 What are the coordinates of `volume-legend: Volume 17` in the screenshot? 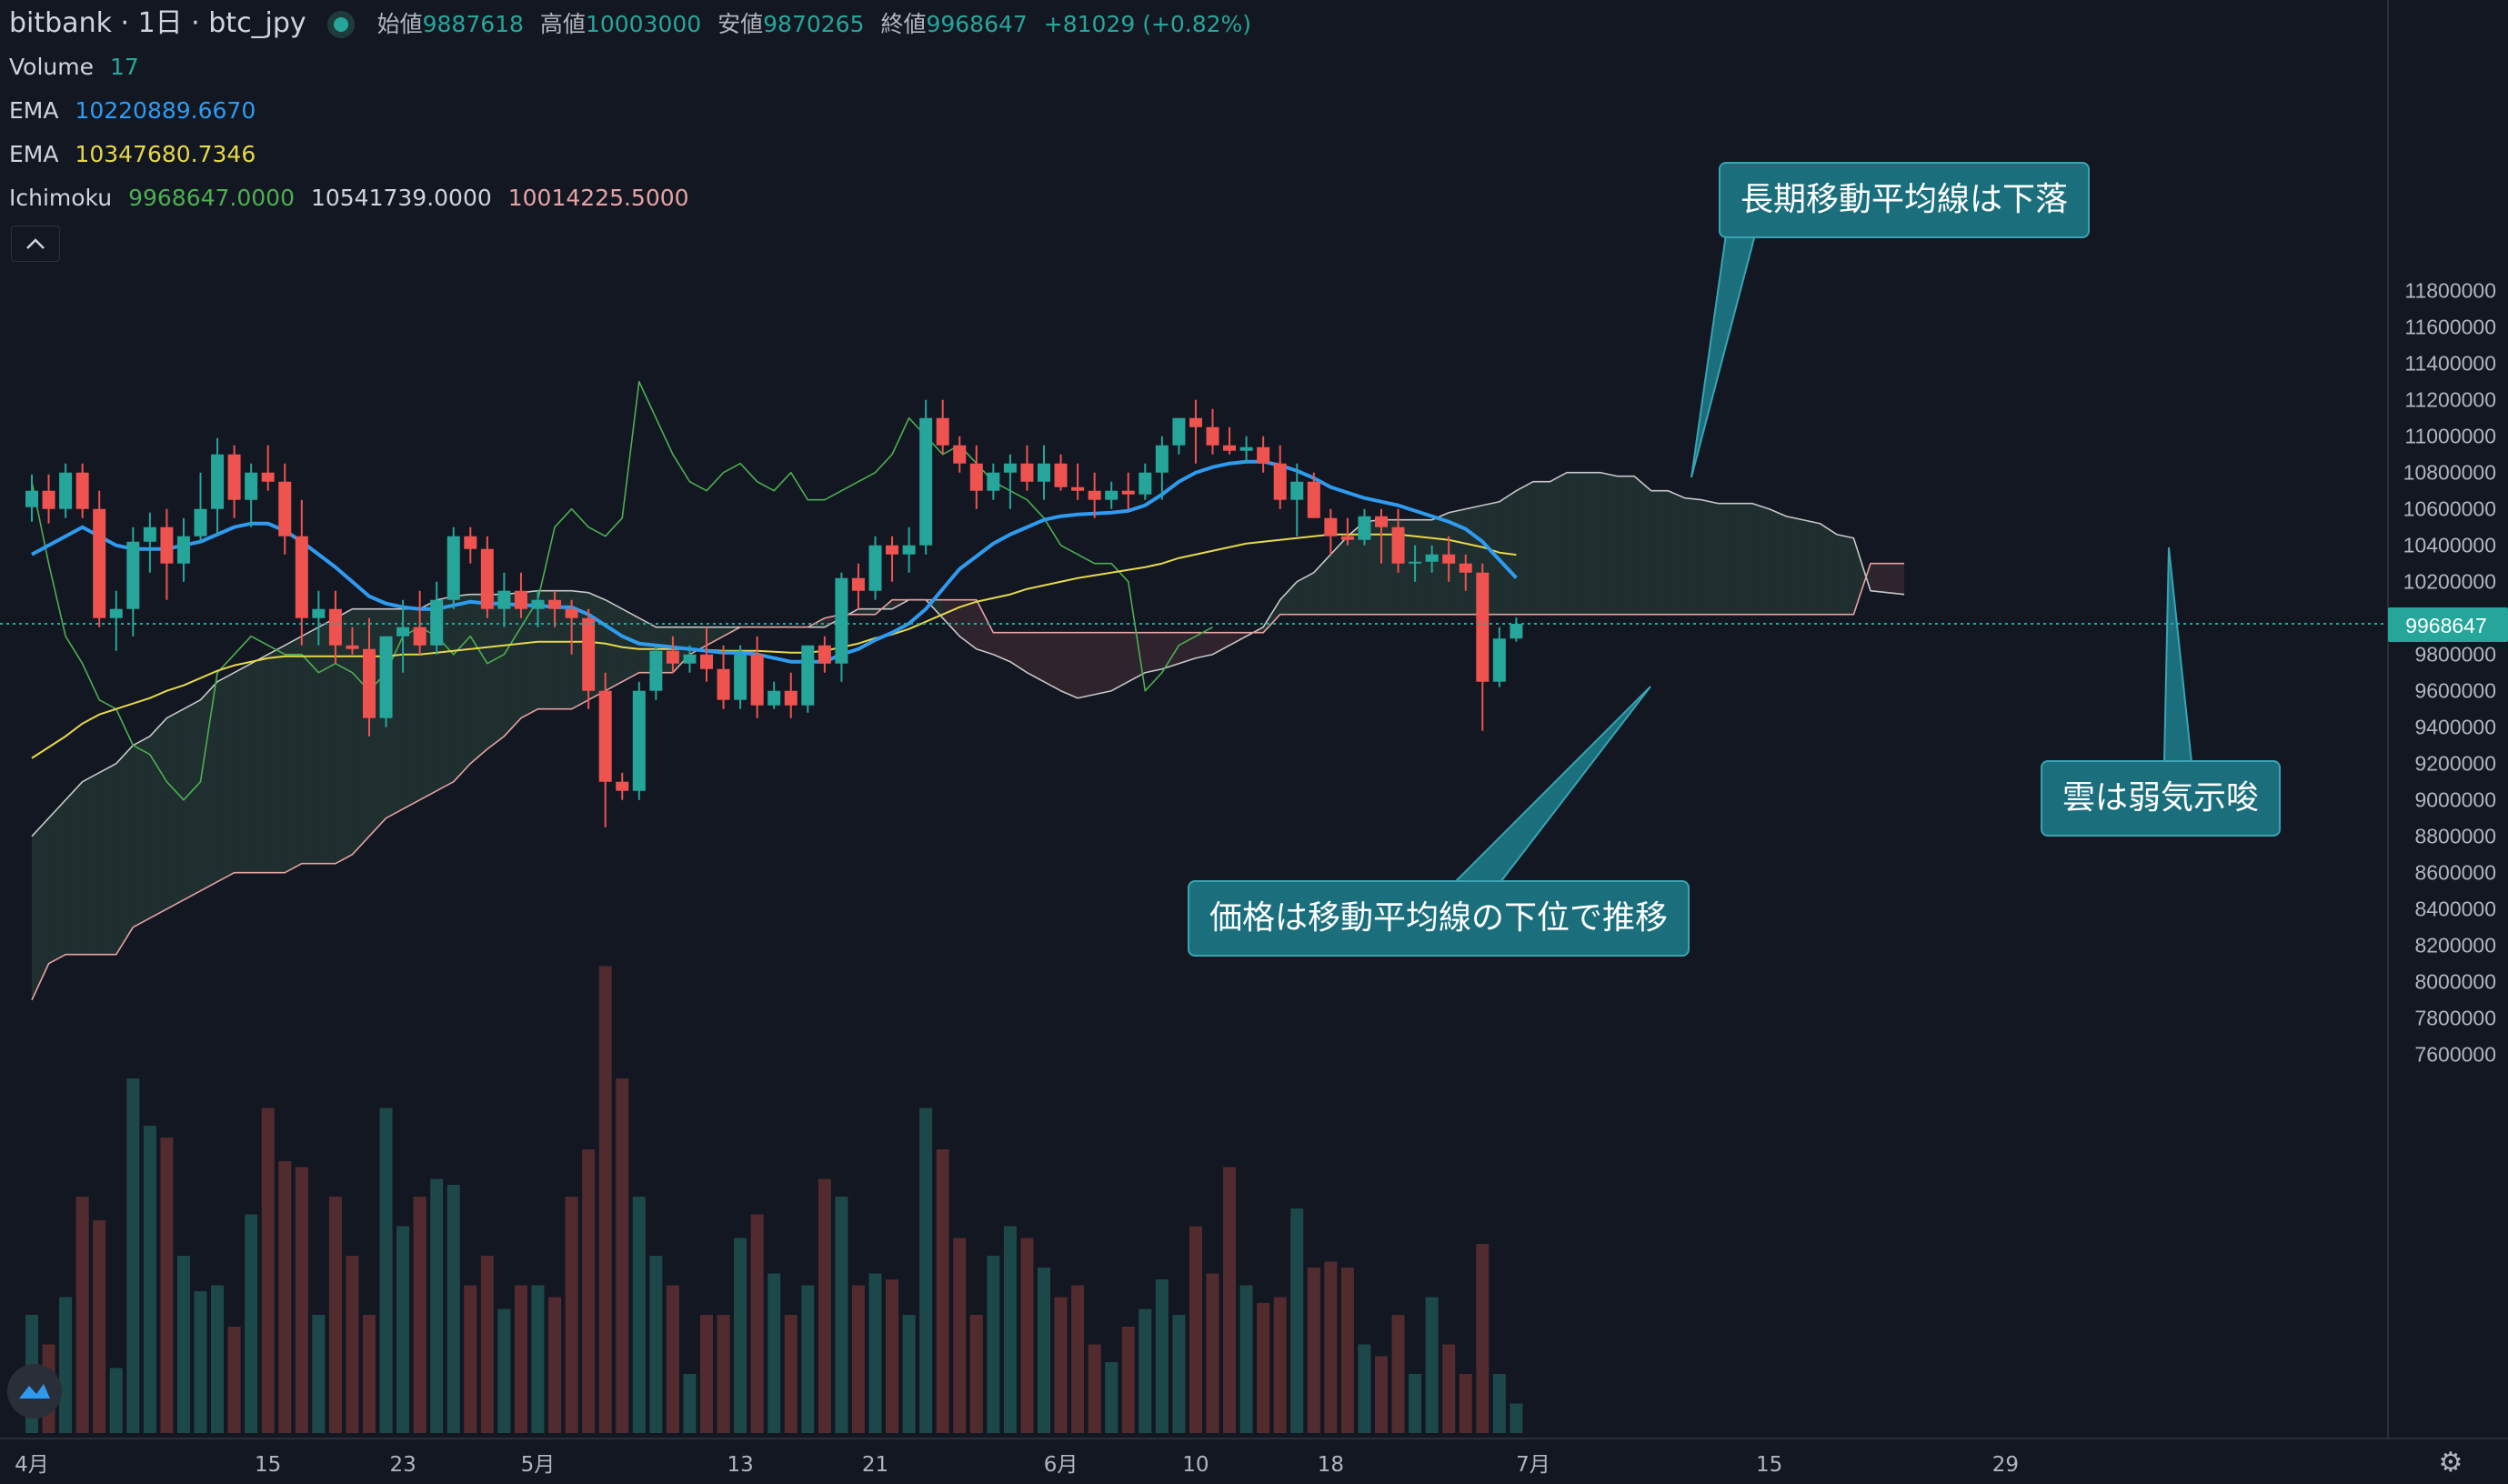 It's located at (78, 67).